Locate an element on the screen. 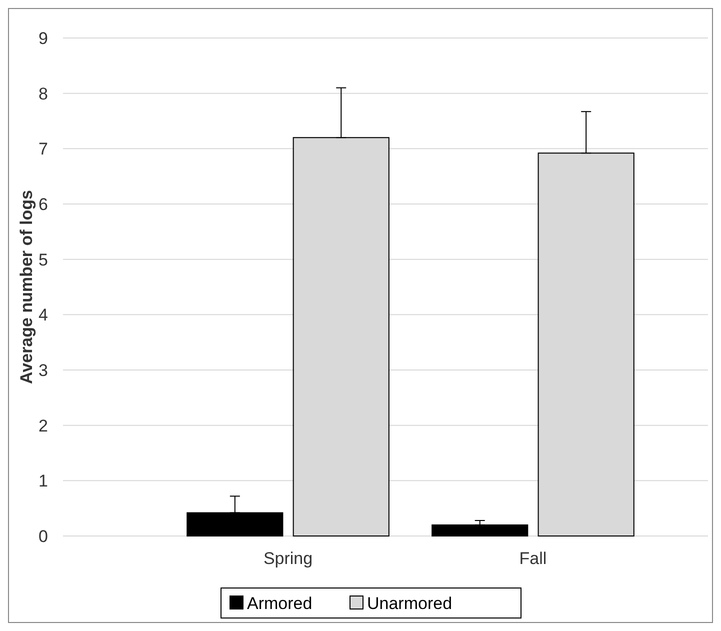  y-tick-label: 5 is located at coordinates (43, 260).